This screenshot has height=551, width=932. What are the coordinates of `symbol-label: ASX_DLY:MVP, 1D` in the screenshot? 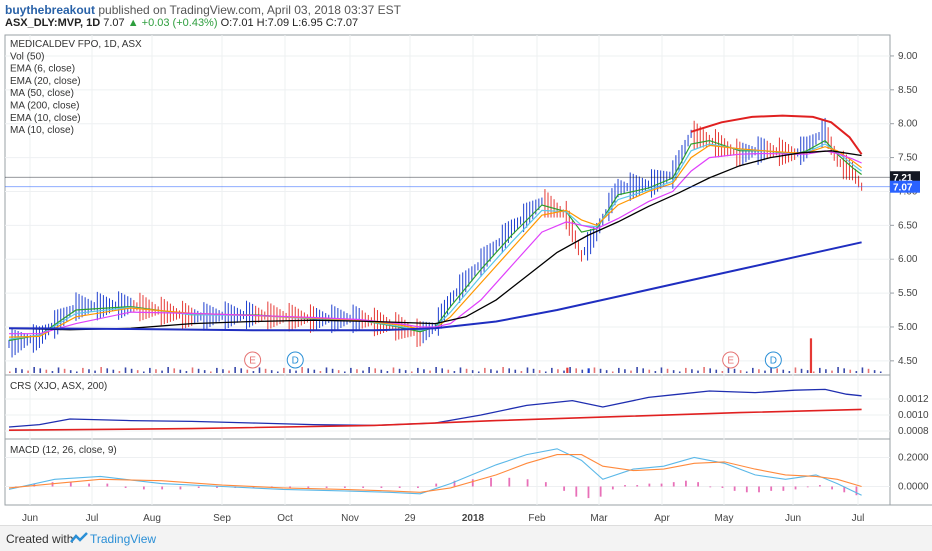 It's located at (53, 23).